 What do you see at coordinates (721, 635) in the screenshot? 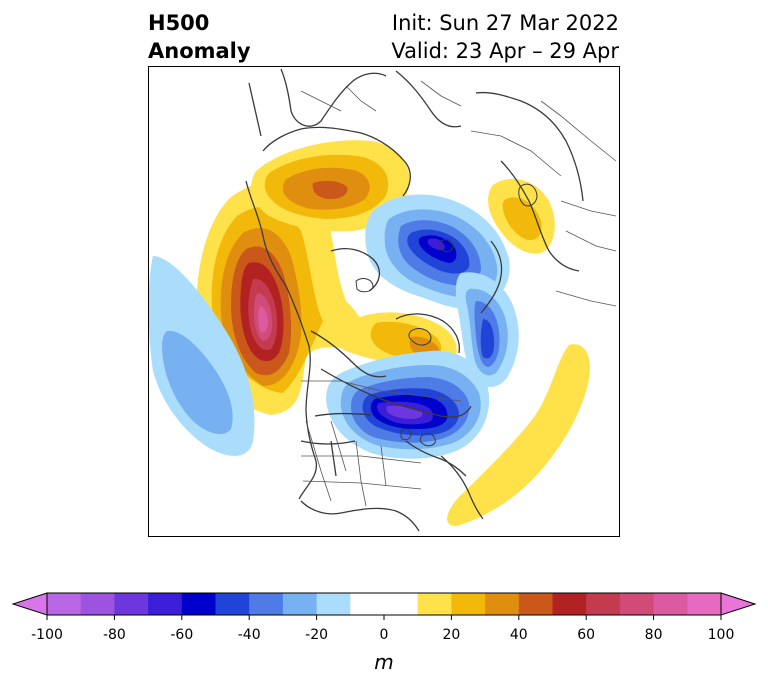
I see `colorbar-tick-label: 100` at bounding box center [721, 635].